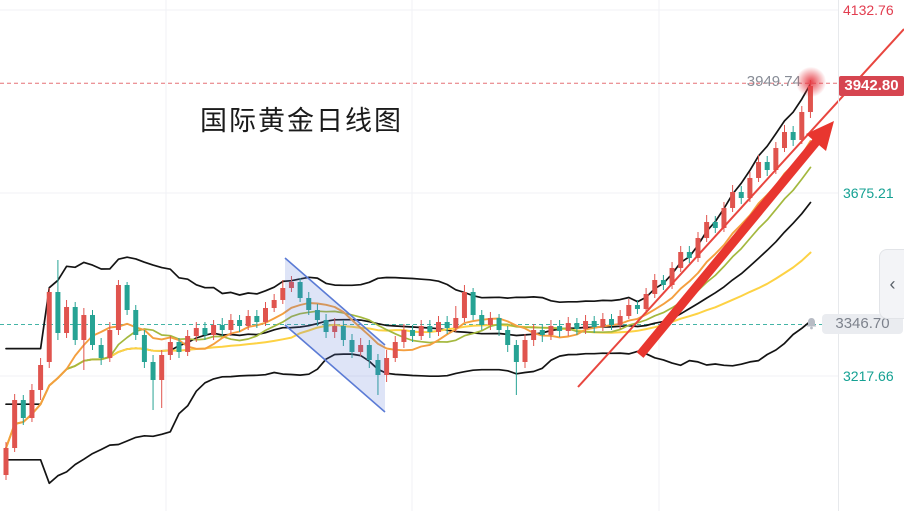 The width and height of the screenshot is (904, 511). What do you see at coordinates (871, 86) in the screenshot?
I see `last-price-badge: 3942.80` at bounding box center [871, 86].